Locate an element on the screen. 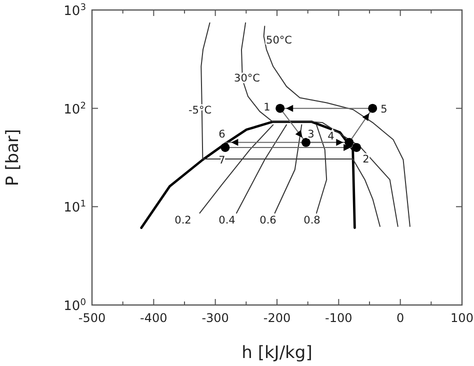  x-tick-label: -500 is located at coordinates (92, 318).